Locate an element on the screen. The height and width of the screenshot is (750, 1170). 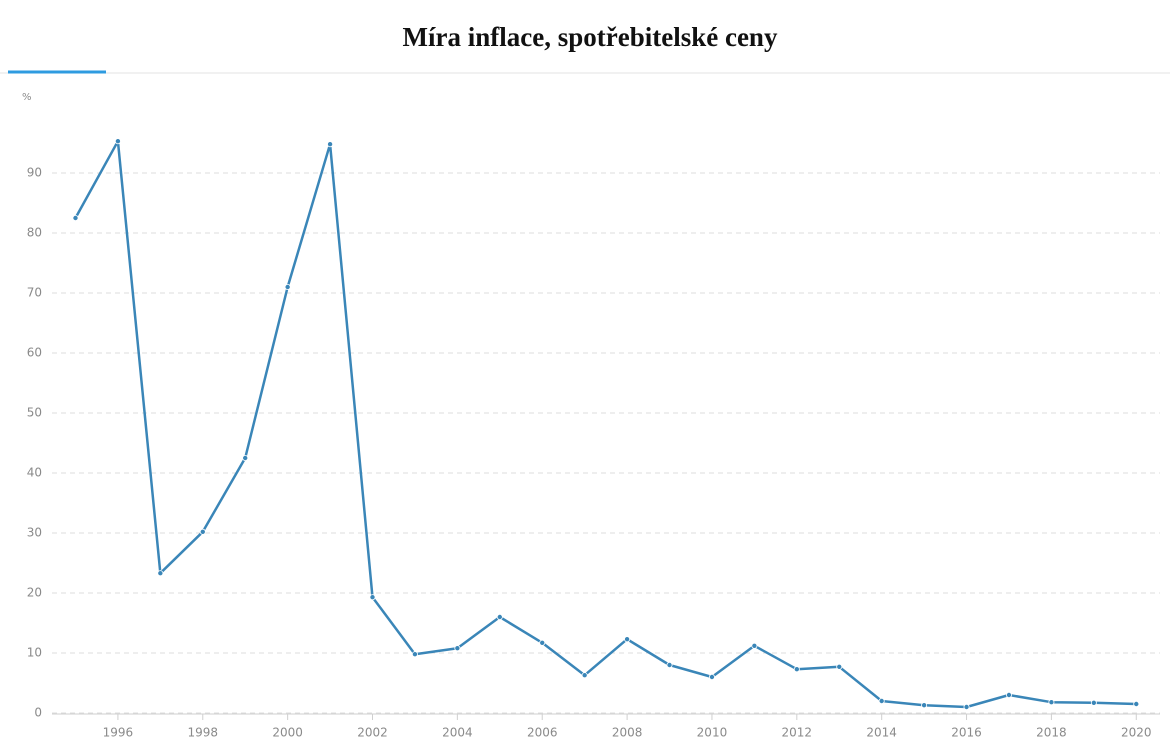
y-tick-label: 80 is located at coordinates (34, 233).